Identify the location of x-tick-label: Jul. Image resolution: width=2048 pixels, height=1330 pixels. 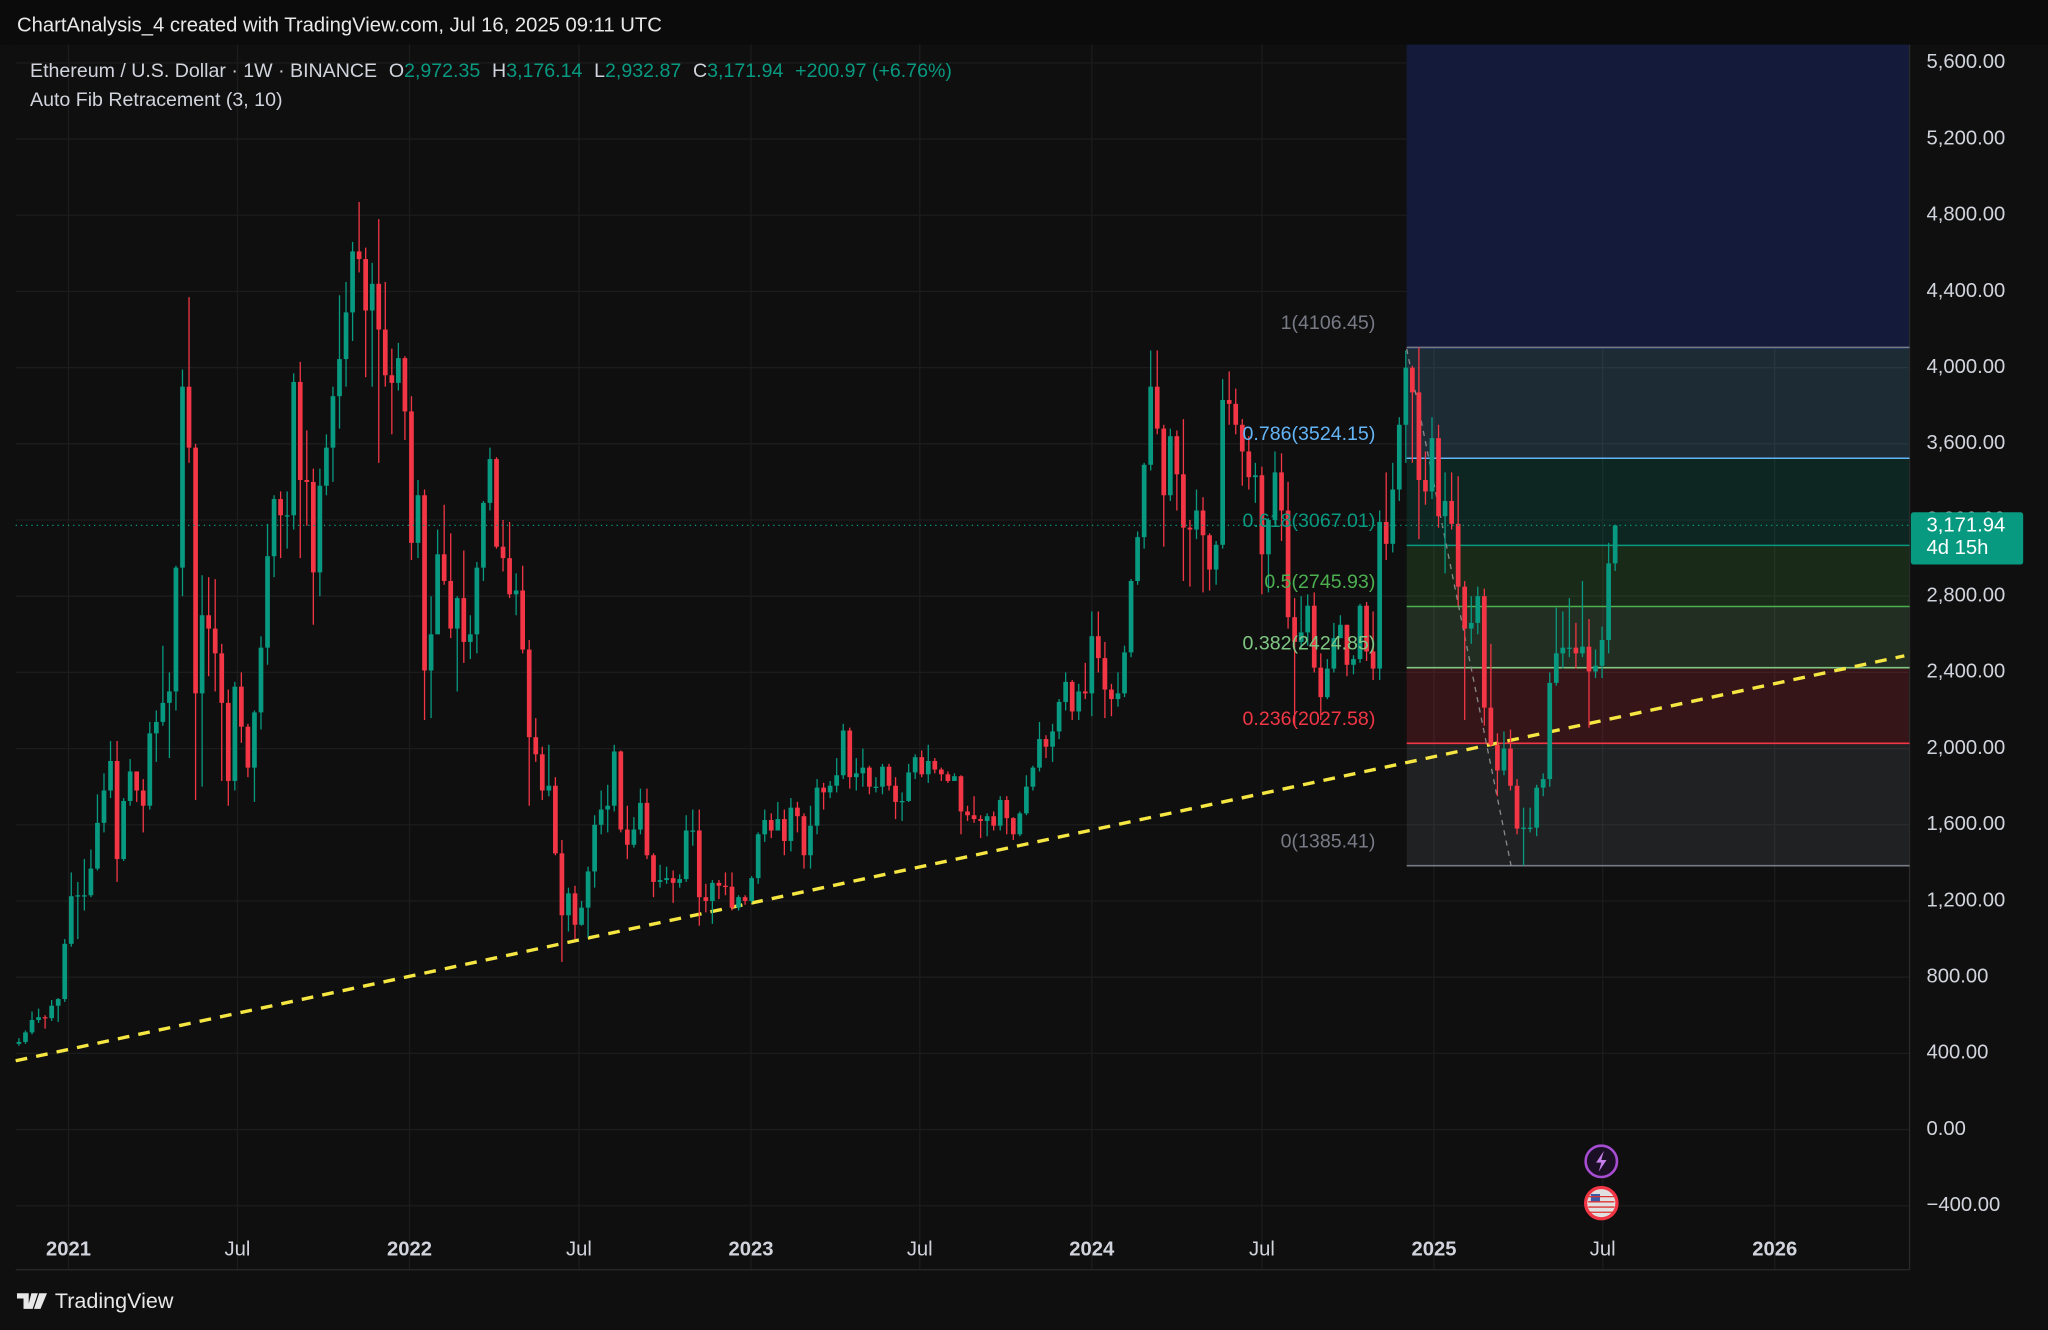
(920, 1249).